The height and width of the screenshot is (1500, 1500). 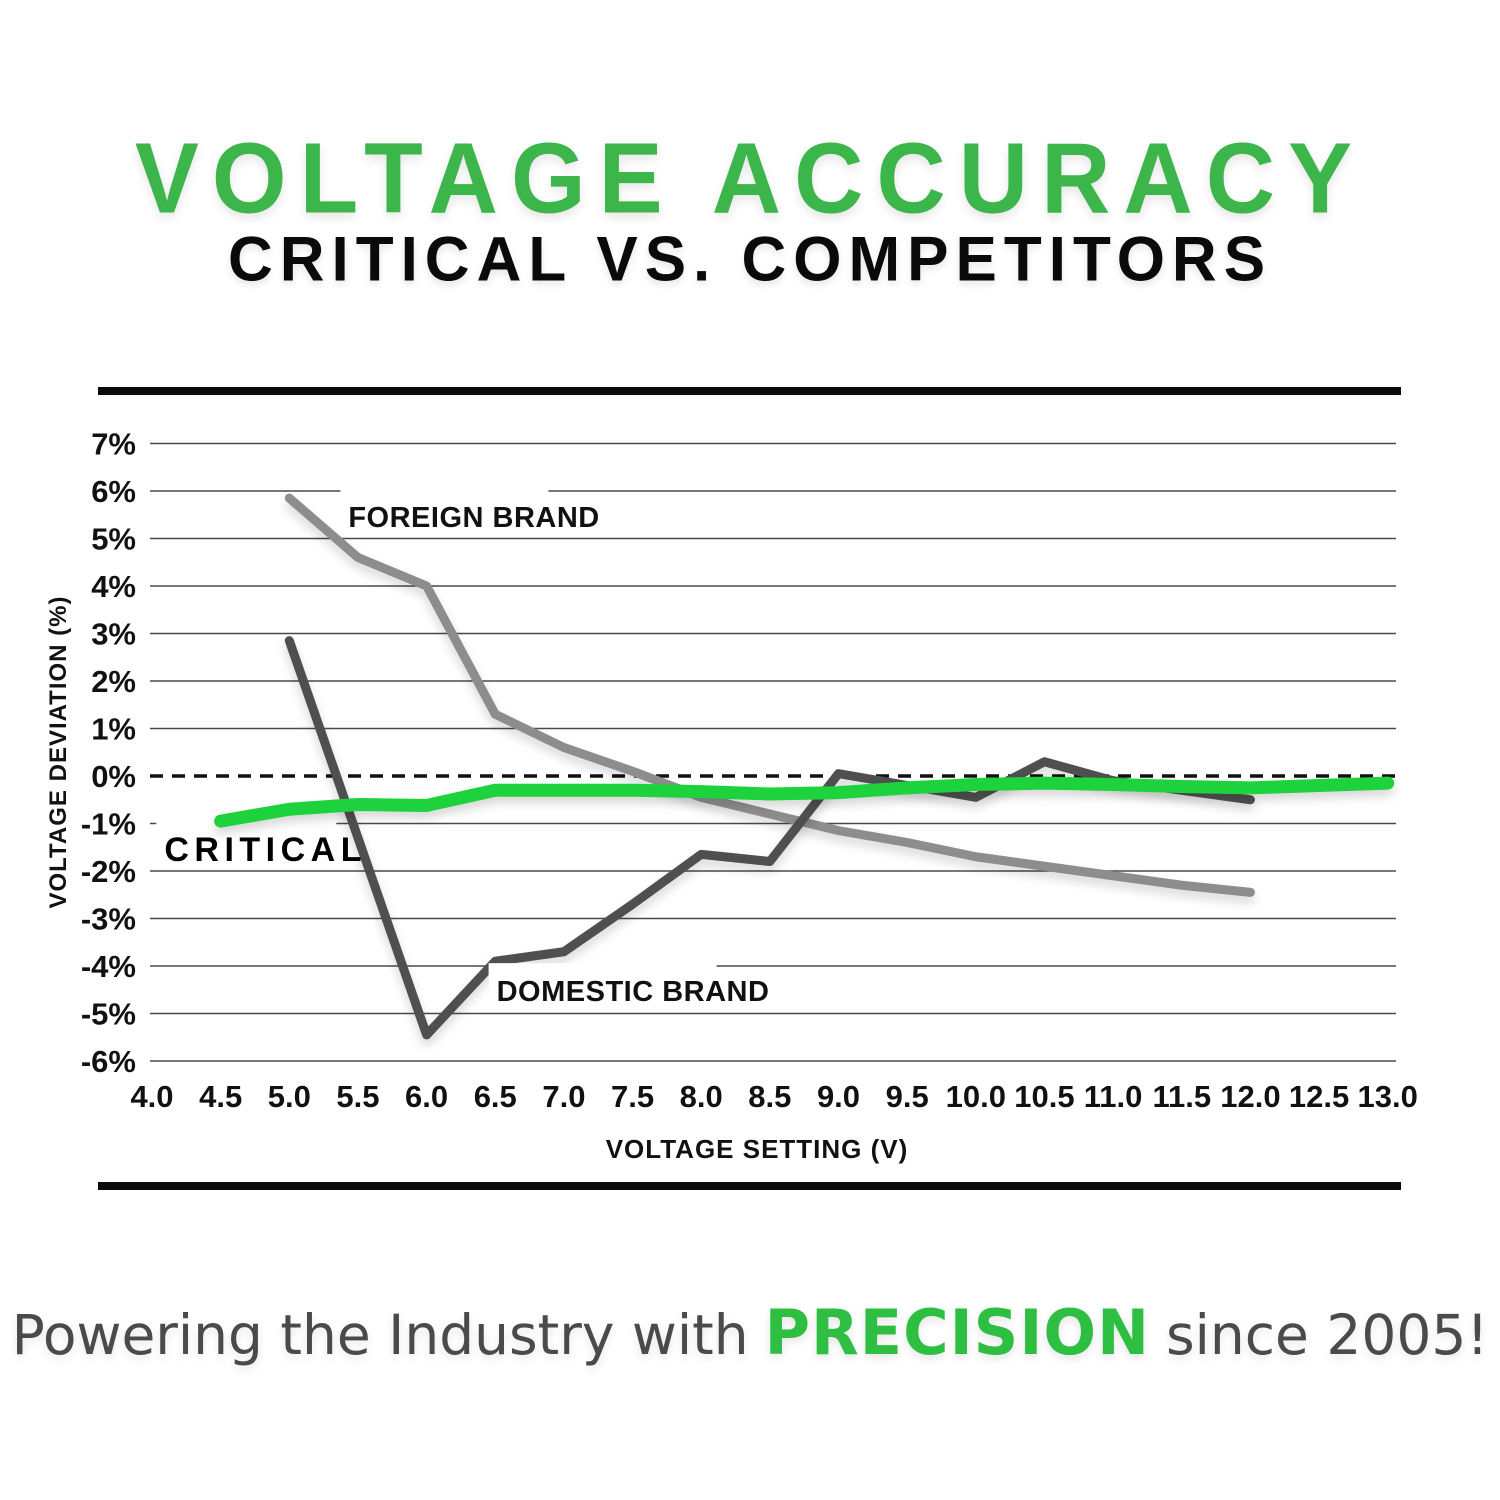 I want to click on y-tick-label: 0%, so click(x=113, y=776).